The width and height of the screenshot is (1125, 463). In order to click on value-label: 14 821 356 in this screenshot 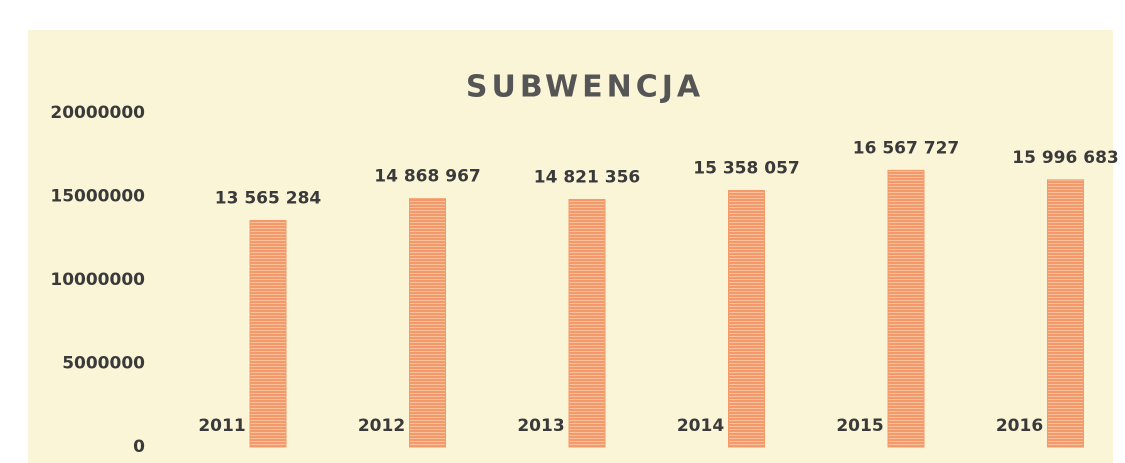, I will do `click(587, 177)`.